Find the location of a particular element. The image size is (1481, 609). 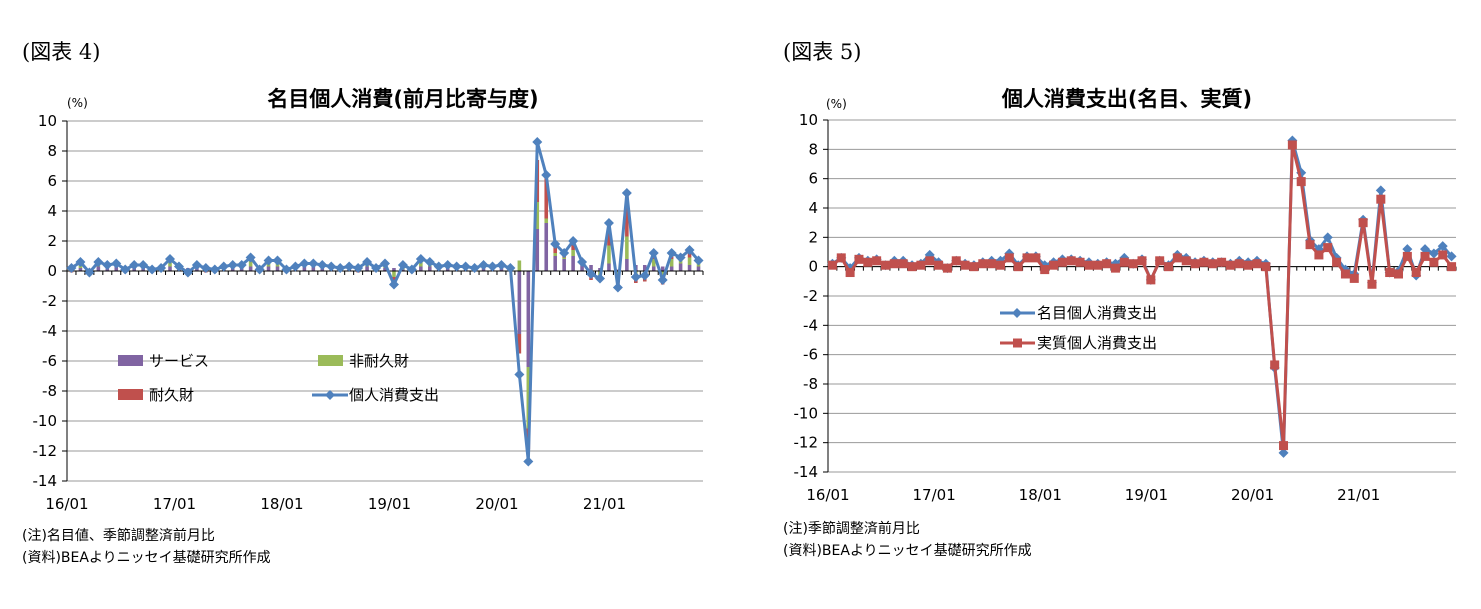

x-tick-label: 19/01 is located at coordinates (1146, 495).